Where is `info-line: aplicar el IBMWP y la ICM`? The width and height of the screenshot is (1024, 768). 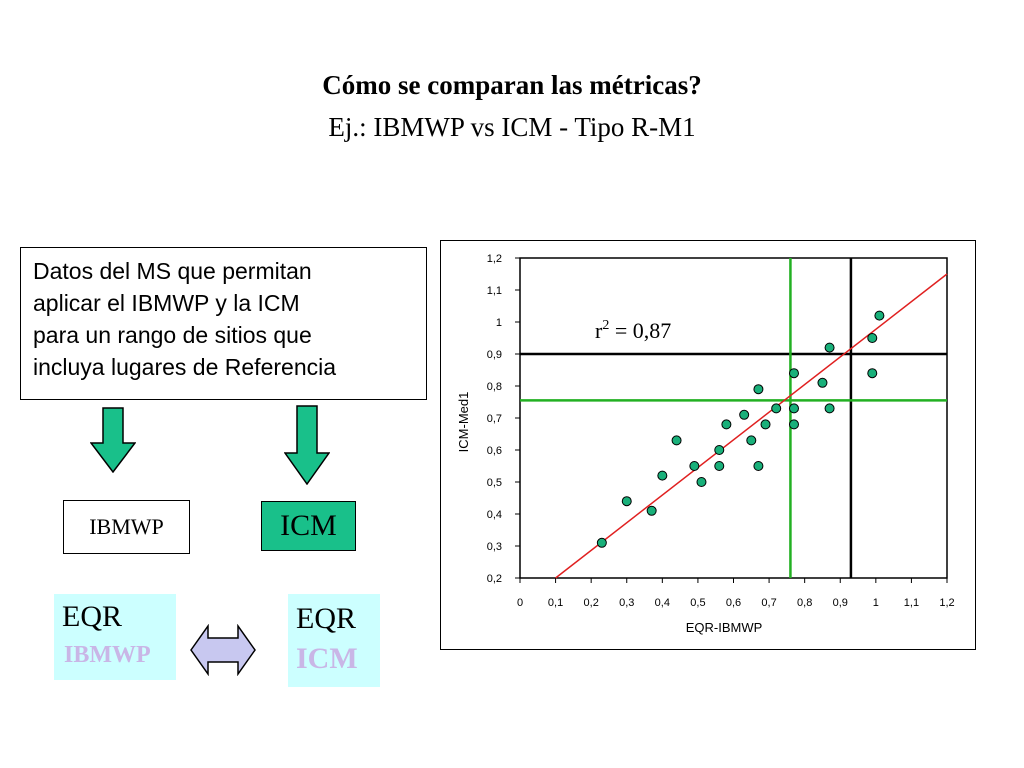 info-line: aplicar el IBMWP y la ICM is located at coordinates (166, 303).